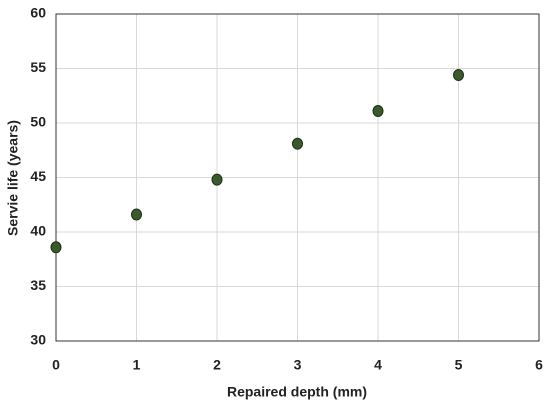  I want to click on y-tick-label: 40, so click(38, 231).